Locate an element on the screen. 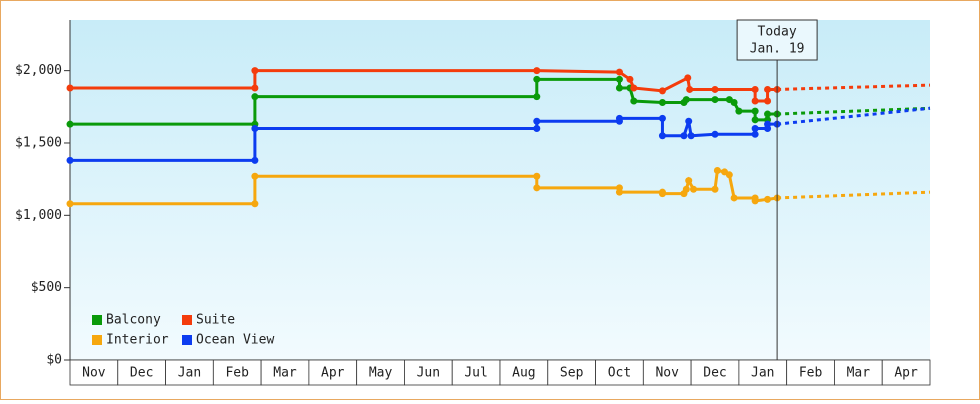 The image size is (980, 404). x-tick-label: May is located at coordinates (381, 373).